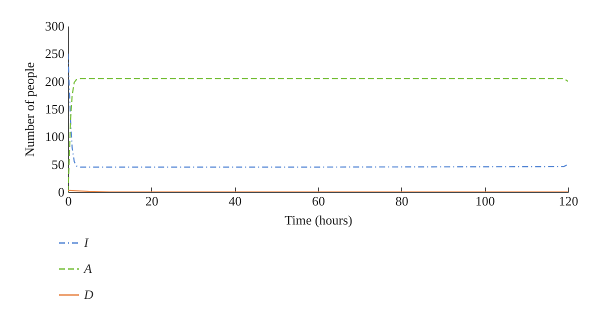 The height and width of the screenshot is (326, 600). Describe the element at coordinates (54, 81) in the screenshot. I see `y-tick-label: 200` at that location.